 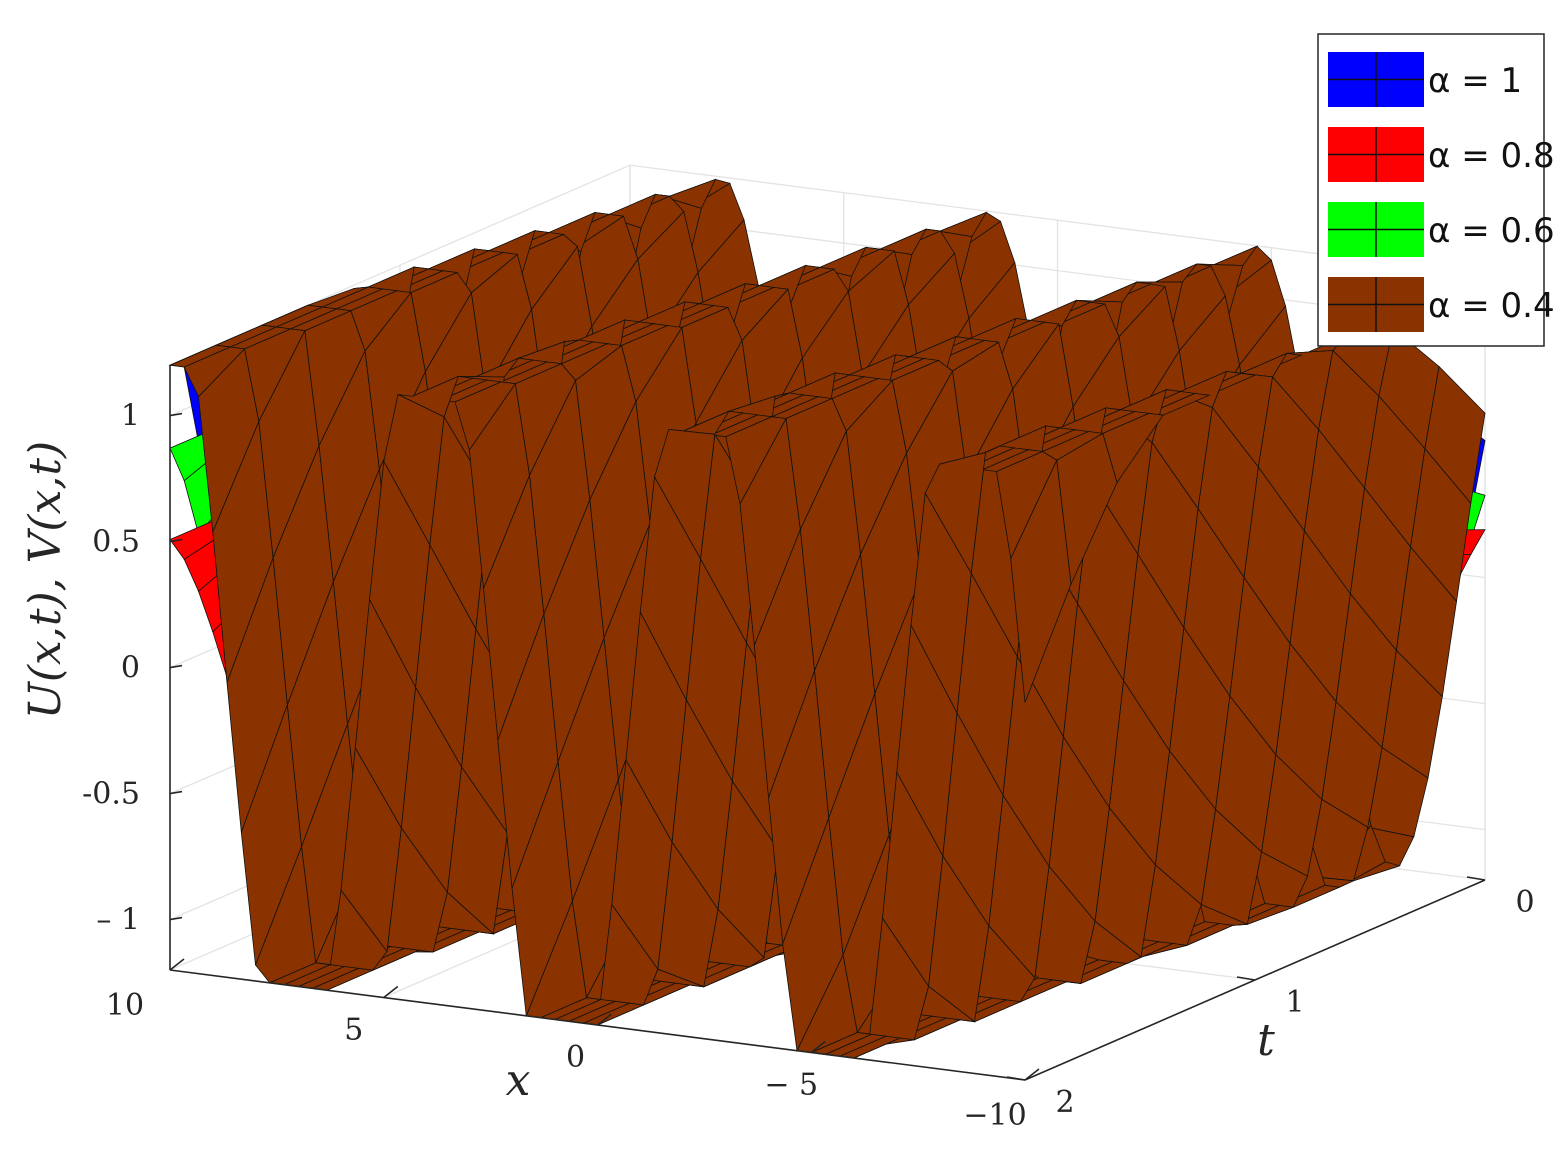 I want to click on z-tick-label: 0.5, so click(x=116, y=542).